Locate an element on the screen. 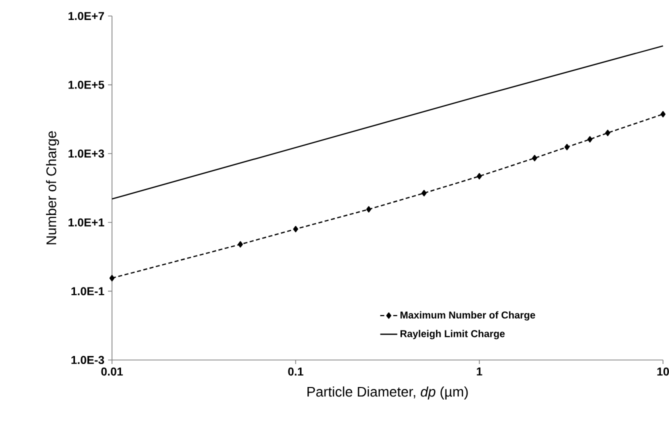 The width and height of the screenshot is (669, 429). y-tick-label: 1.0E+5 is located at coordinates (86, 84).